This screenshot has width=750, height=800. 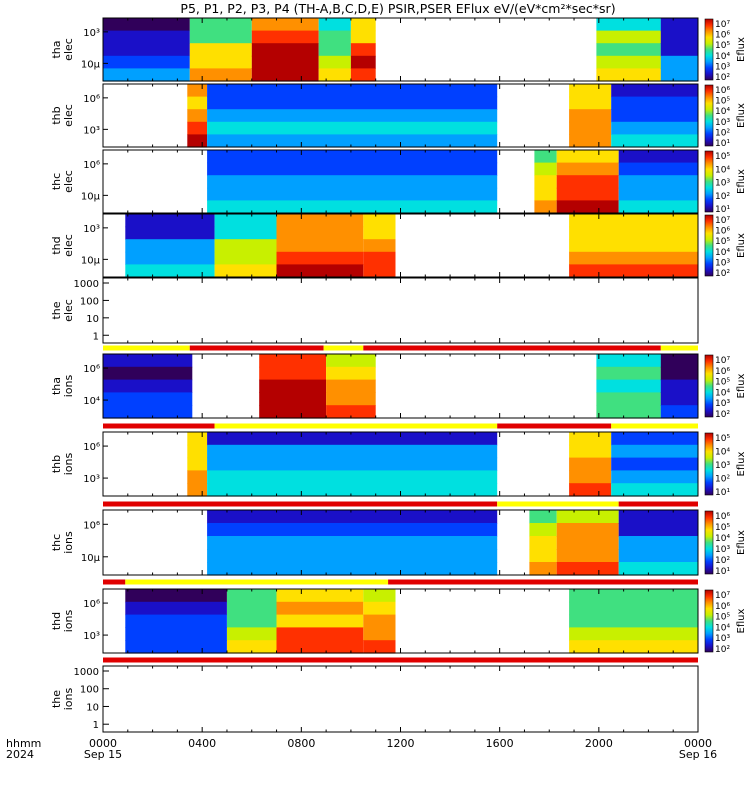 I want to click on date-label: Sep 15, so click(x=103, y=754).